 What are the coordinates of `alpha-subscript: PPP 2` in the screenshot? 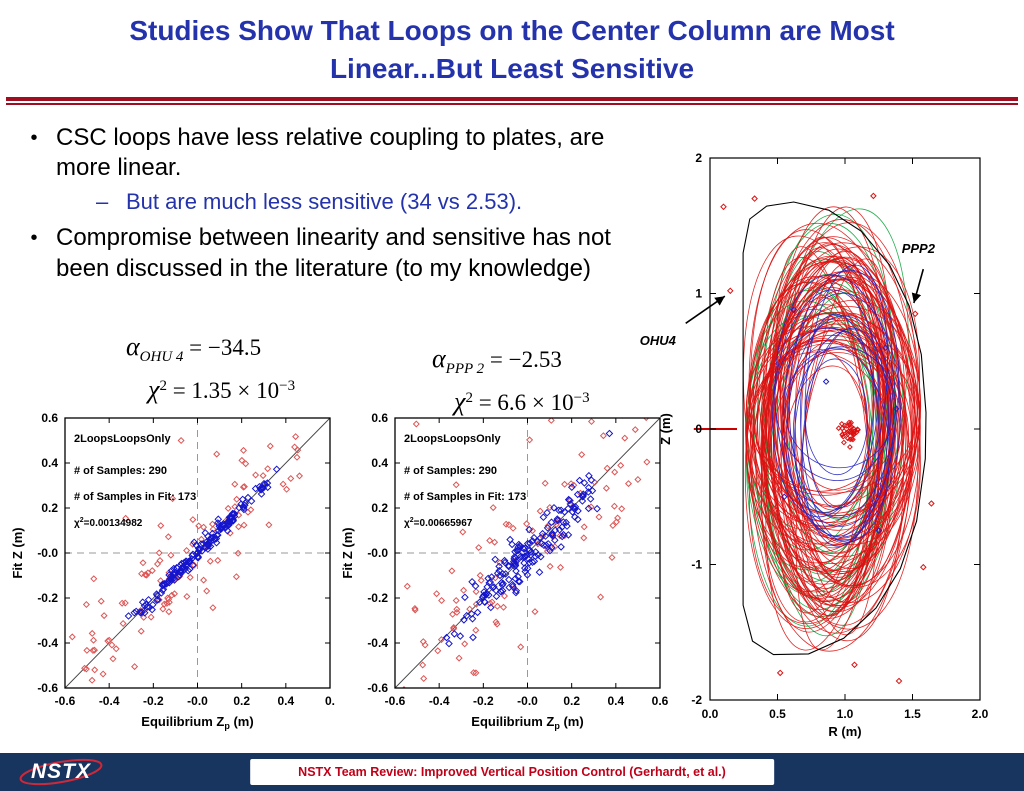 It's located at (465, 369).